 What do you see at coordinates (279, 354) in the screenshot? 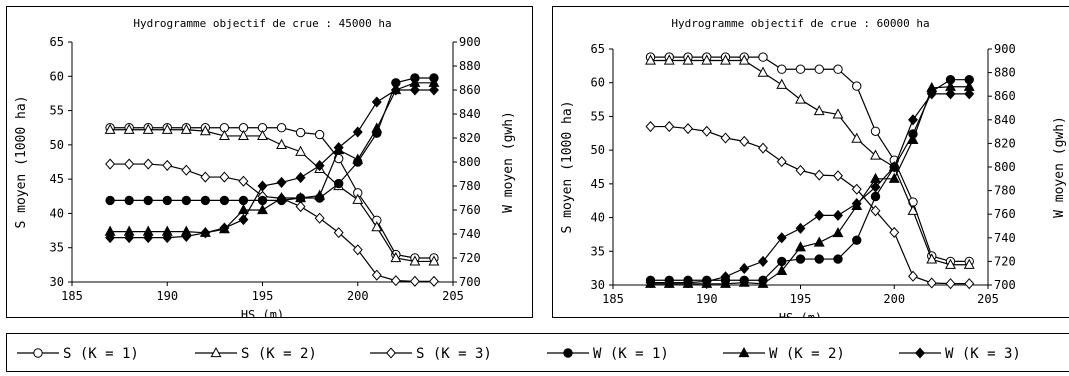
I see `legend-label-2: S (K = 2)` at bounding box center [279, 354].